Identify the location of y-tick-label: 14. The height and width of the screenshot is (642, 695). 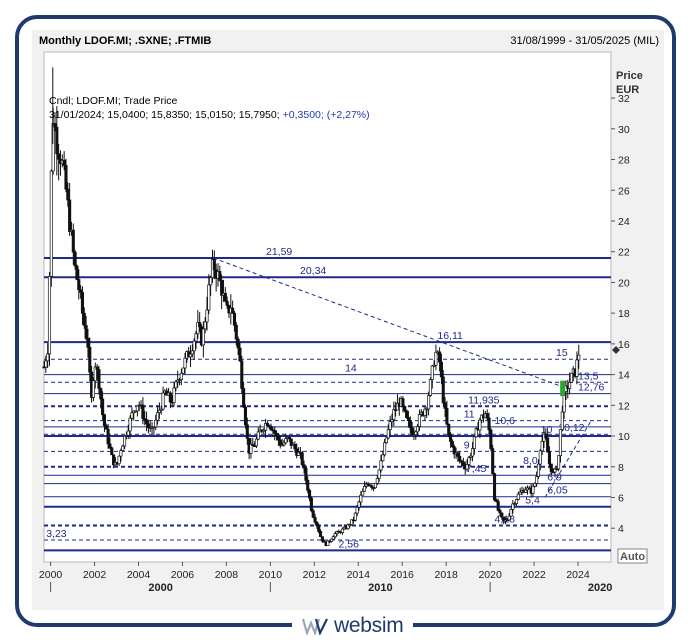
(624, 376).